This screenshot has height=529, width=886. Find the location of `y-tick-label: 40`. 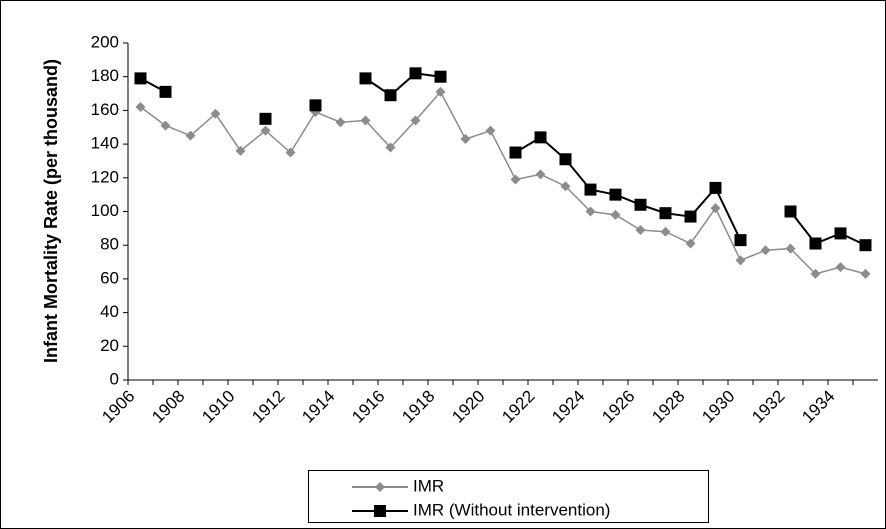

y-tick-label: 40 is located at coordinates (109, 311).